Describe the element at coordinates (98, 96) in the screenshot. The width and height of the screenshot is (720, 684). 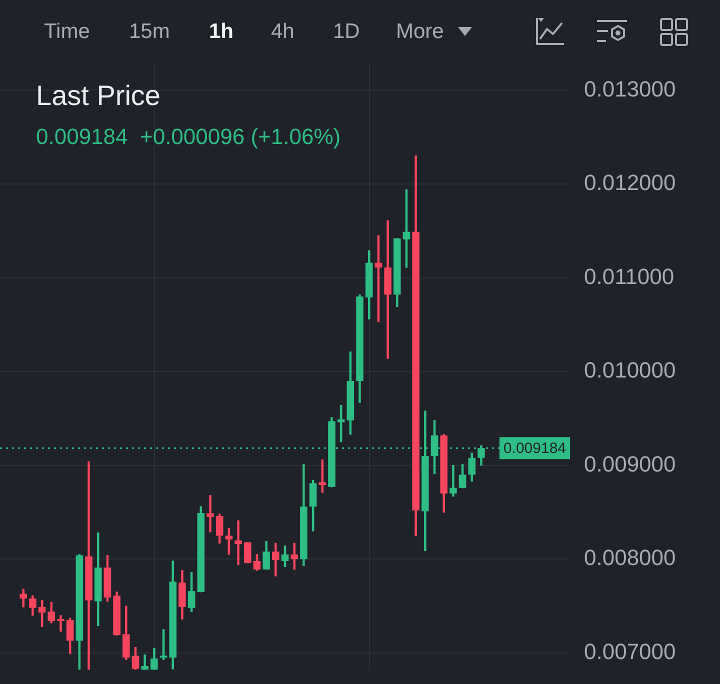
I see `chart-title: Last Price` at that location.